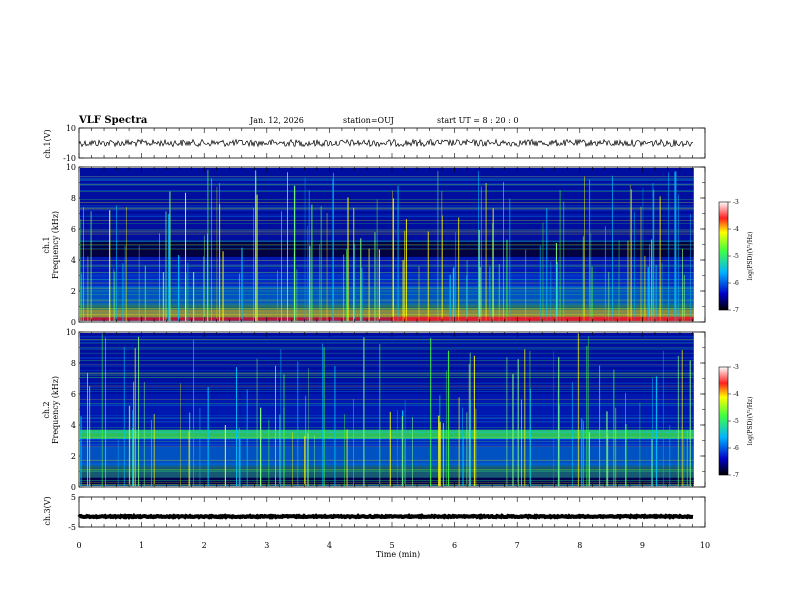 The image size is (792, 612). I want to click on ylabel-ch1-waveform: ch.1(V), so click(47, 143).